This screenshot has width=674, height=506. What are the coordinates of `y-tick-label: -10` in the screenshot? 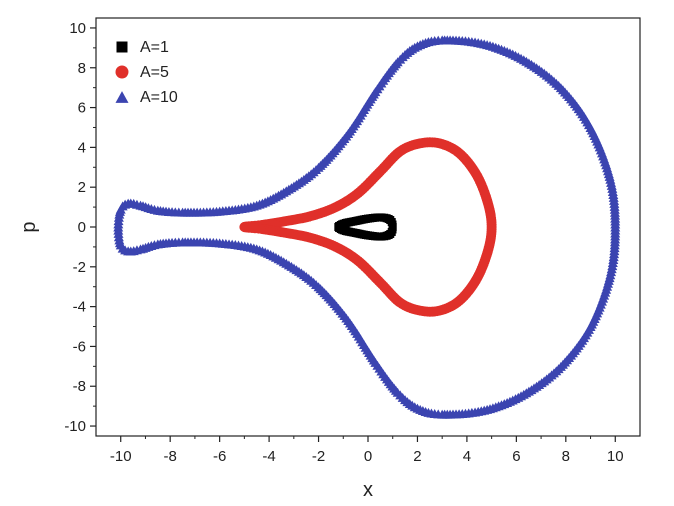 It's located at (75, 426).